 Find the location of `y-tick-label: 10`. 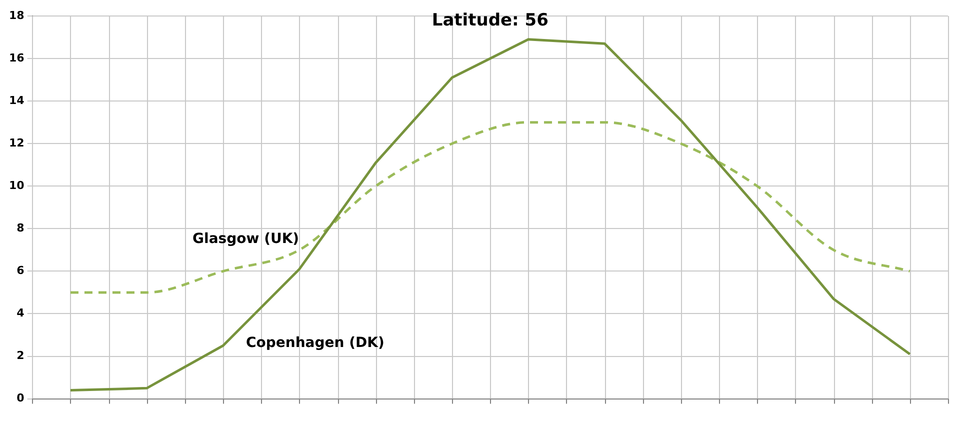

y-tick-label: 10 is located at coordinates (16, 185).